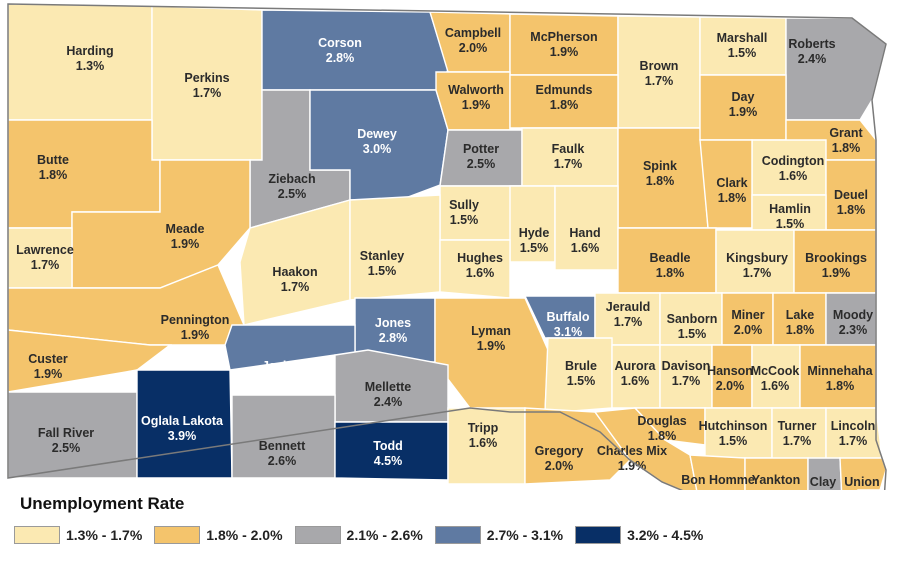 Image resolution: width=900 pixels, height=567 pixels. Describe the element at coordinates (393, 338) in the screenshot. I see `county-rate-jones: 2.8%` at that location.